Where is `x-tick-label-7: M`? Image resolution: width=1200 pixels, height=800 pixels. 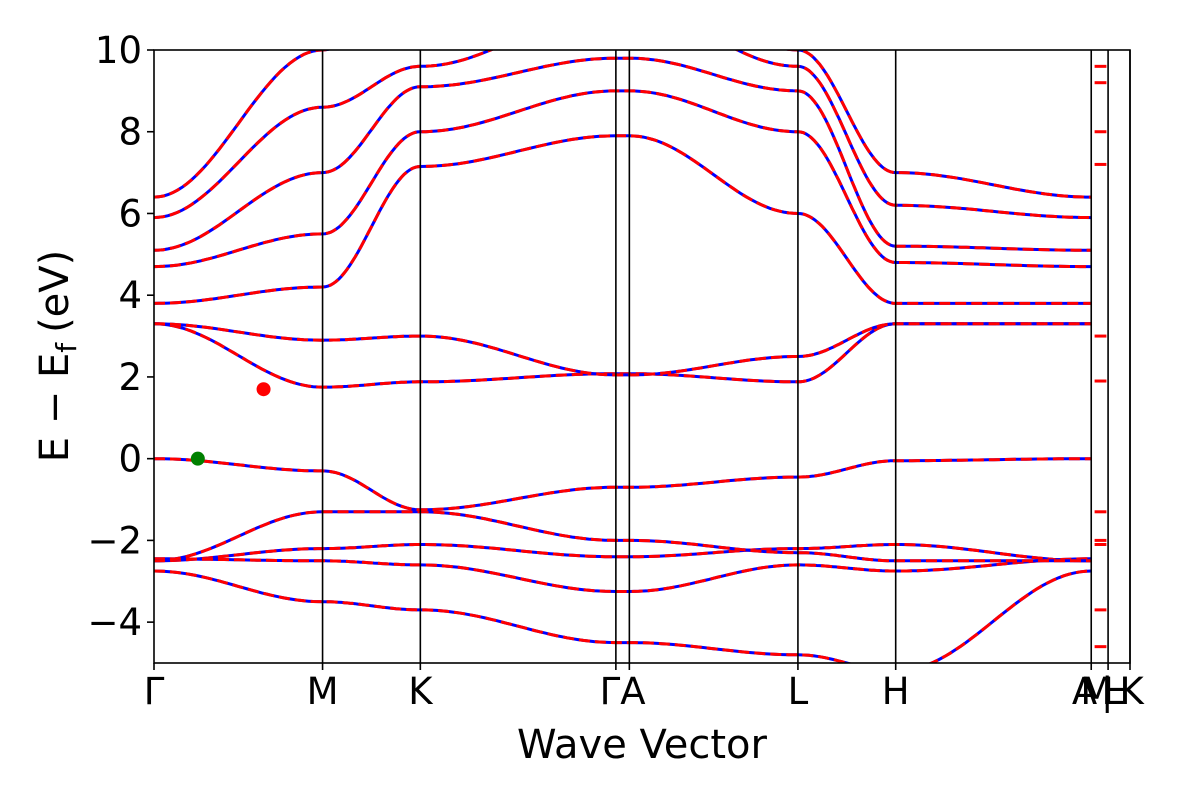
x-tick-label-7: M is located at coordinates (1096, 691).